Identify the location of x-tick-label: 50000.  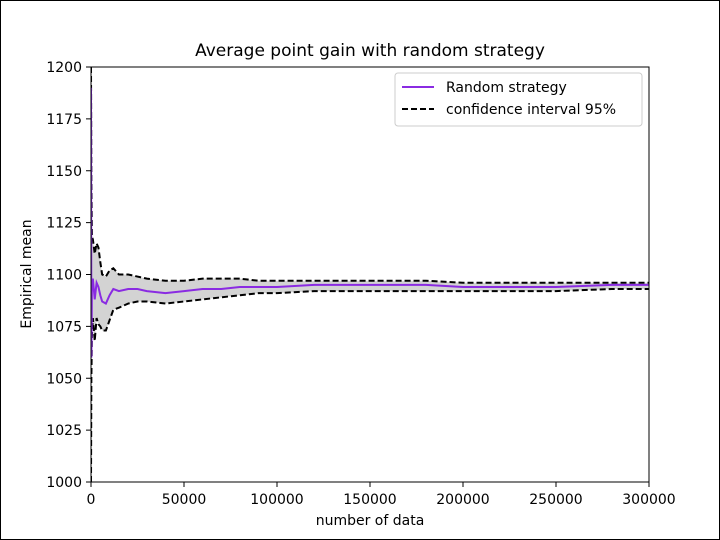
(184, 500).